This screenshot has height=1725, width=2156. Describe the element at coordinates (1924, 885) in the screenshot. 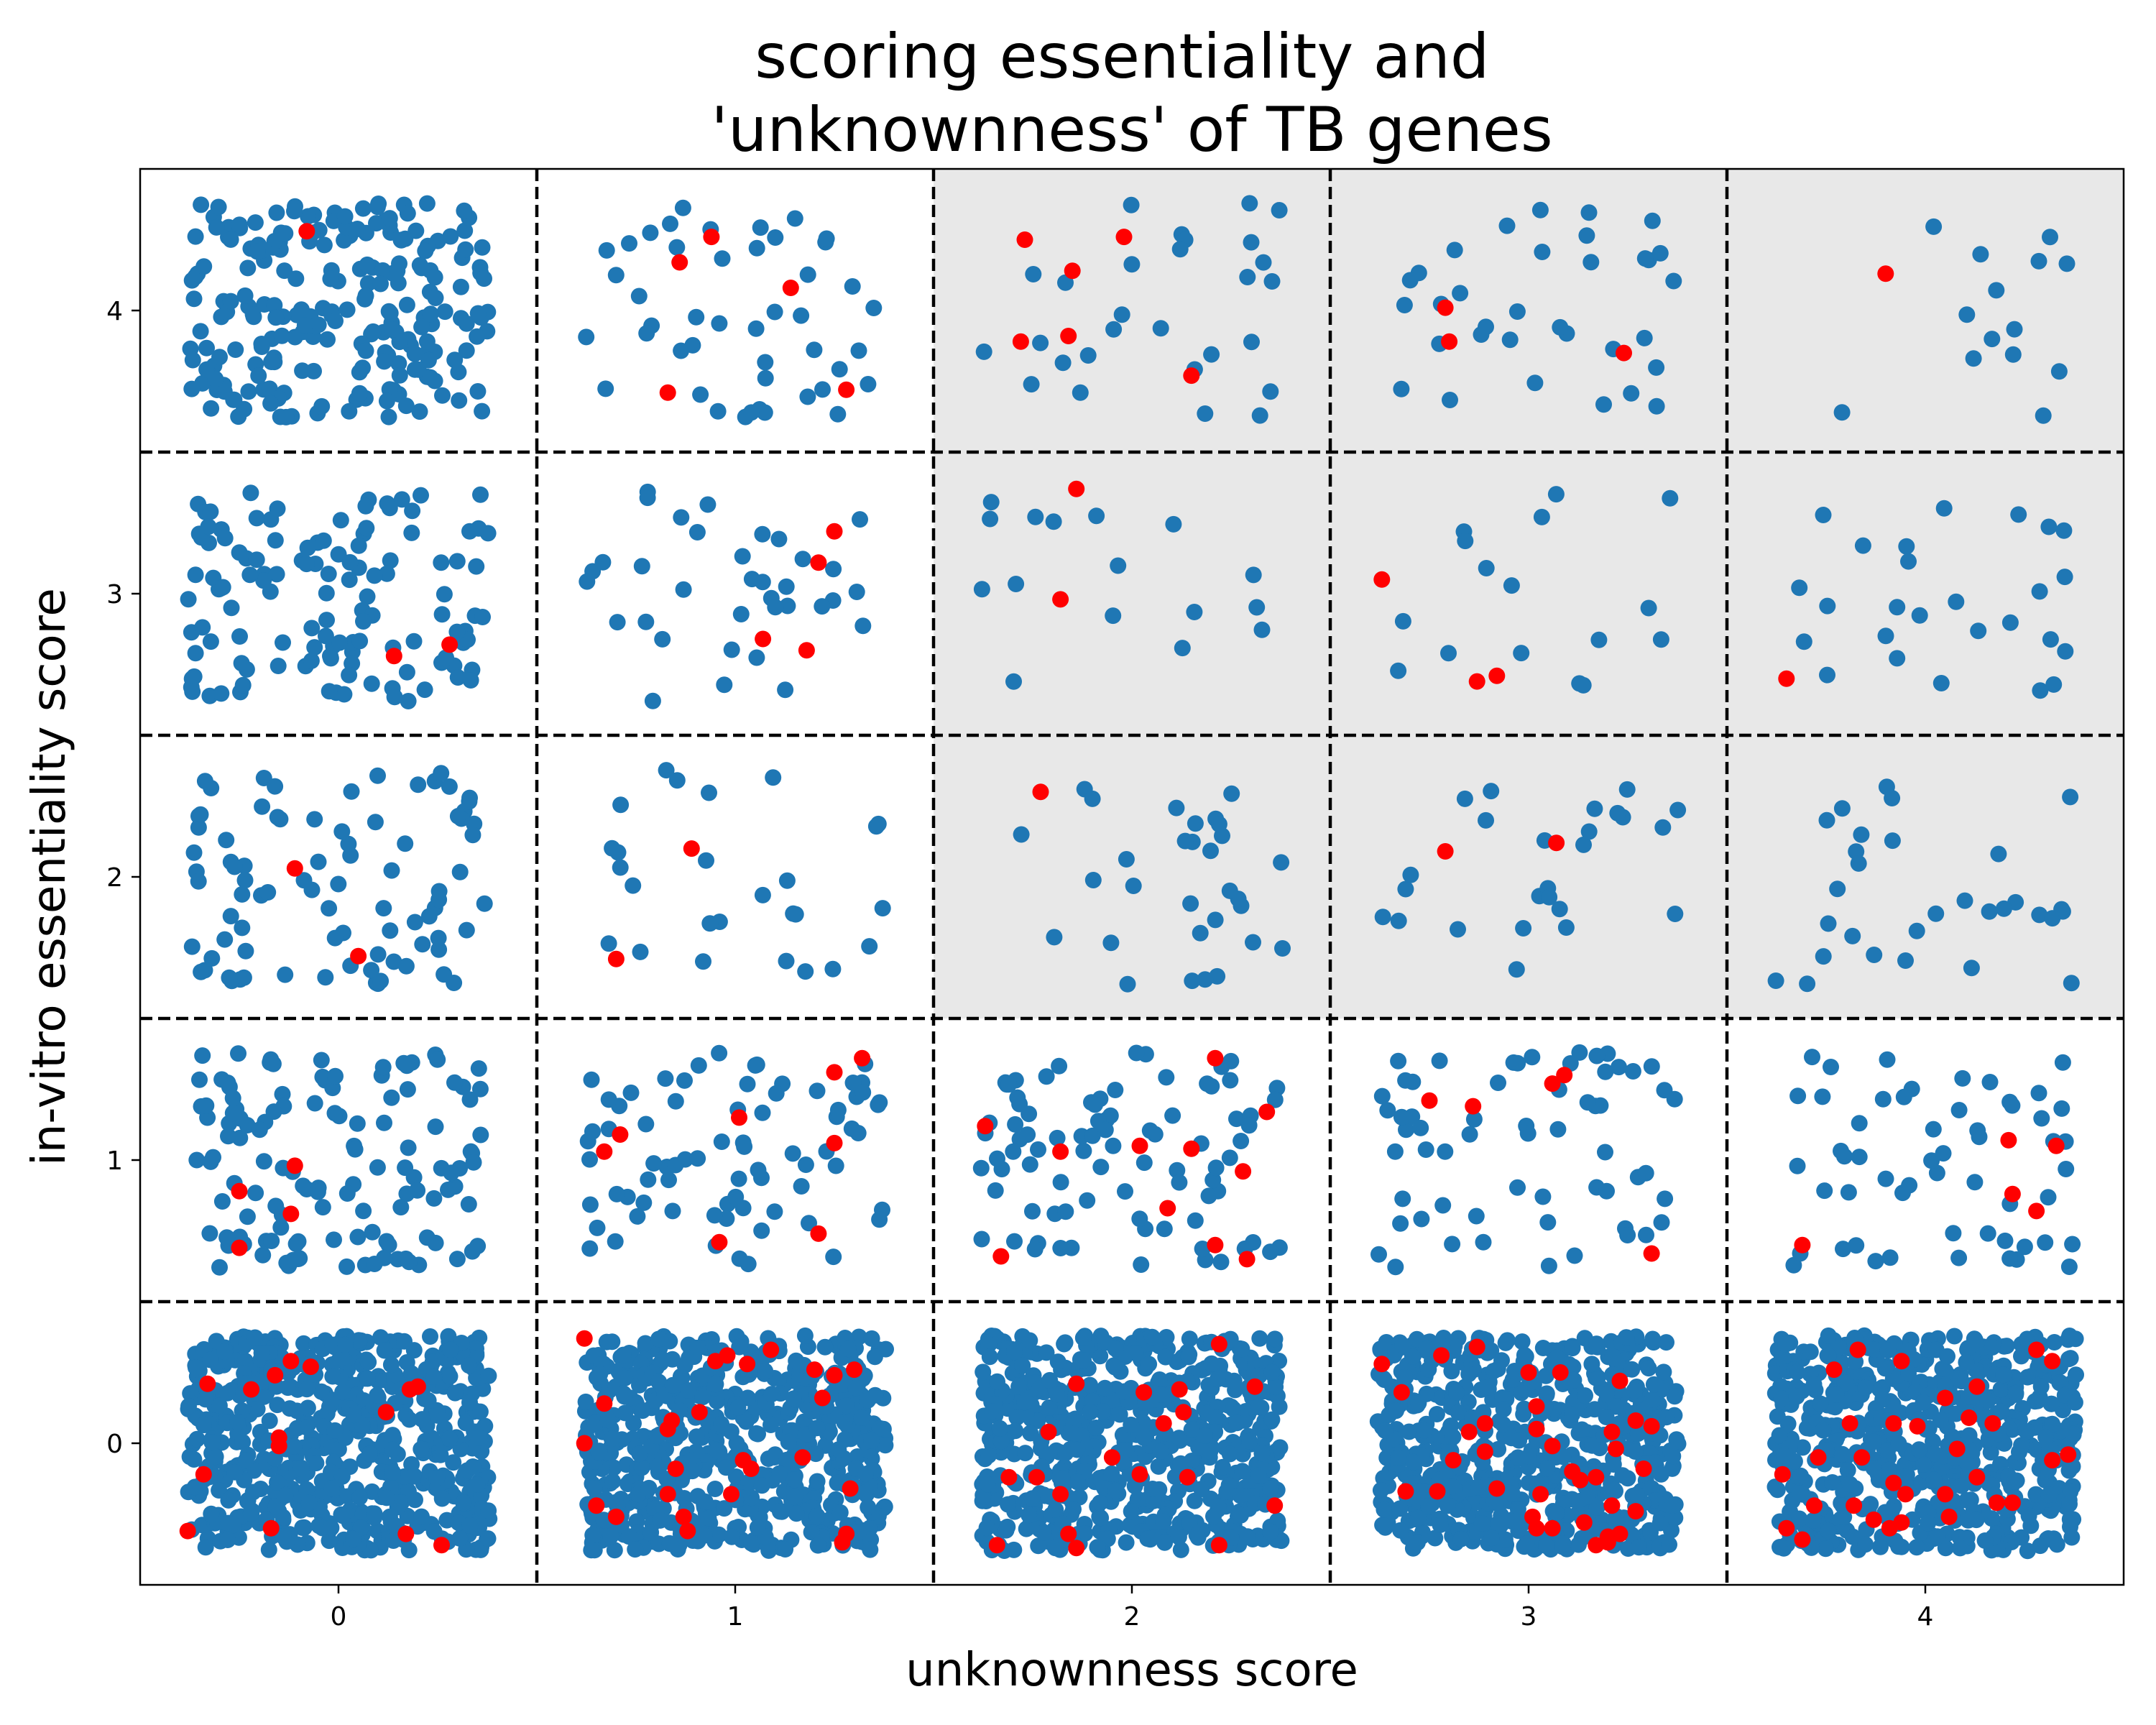

I see `cell-group` at that location.